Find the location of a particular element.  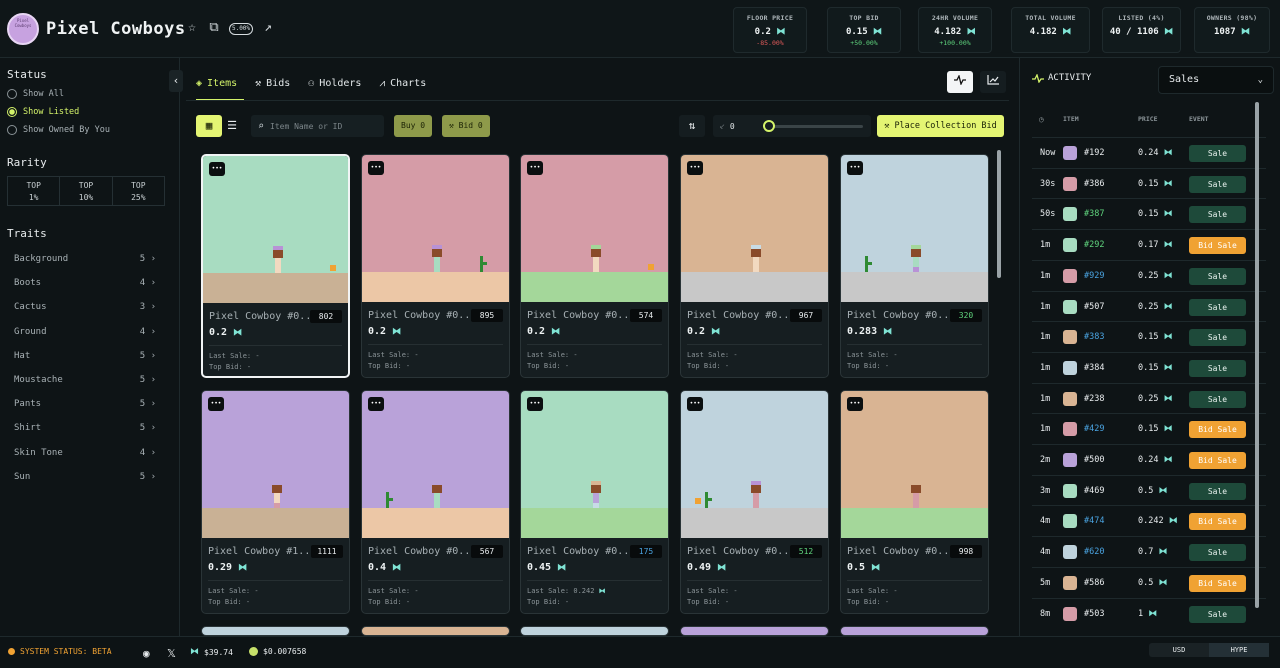

tab-bids: ⚒ Bids is located at coordinates (272, 83).